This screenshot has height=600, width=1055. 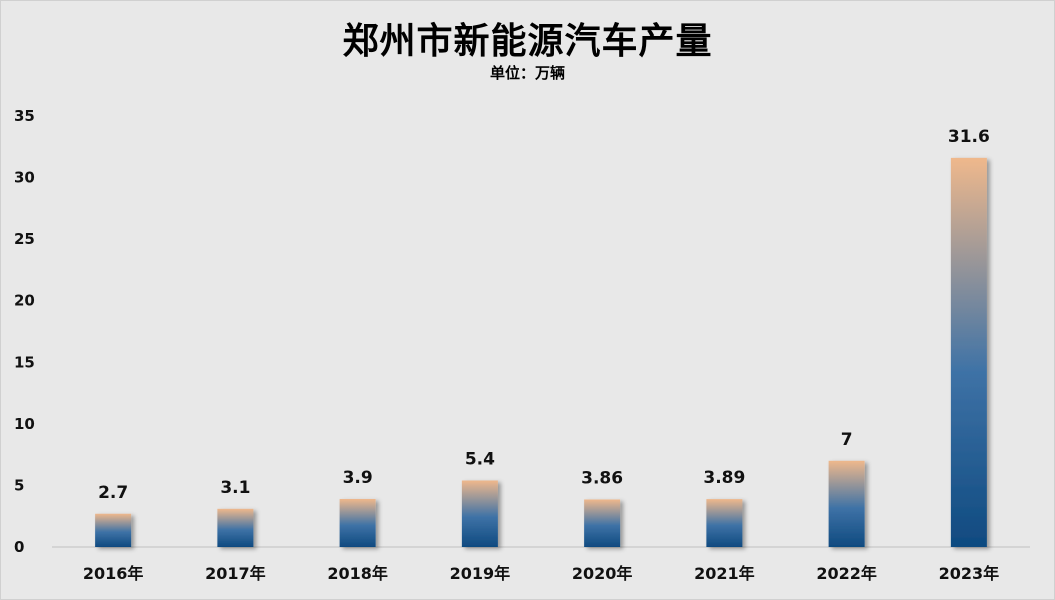 What do you see at coordinates (480, 573) in the screenshot?
I see `x-tick-label: 2019年` at bounding box center [480, 573].